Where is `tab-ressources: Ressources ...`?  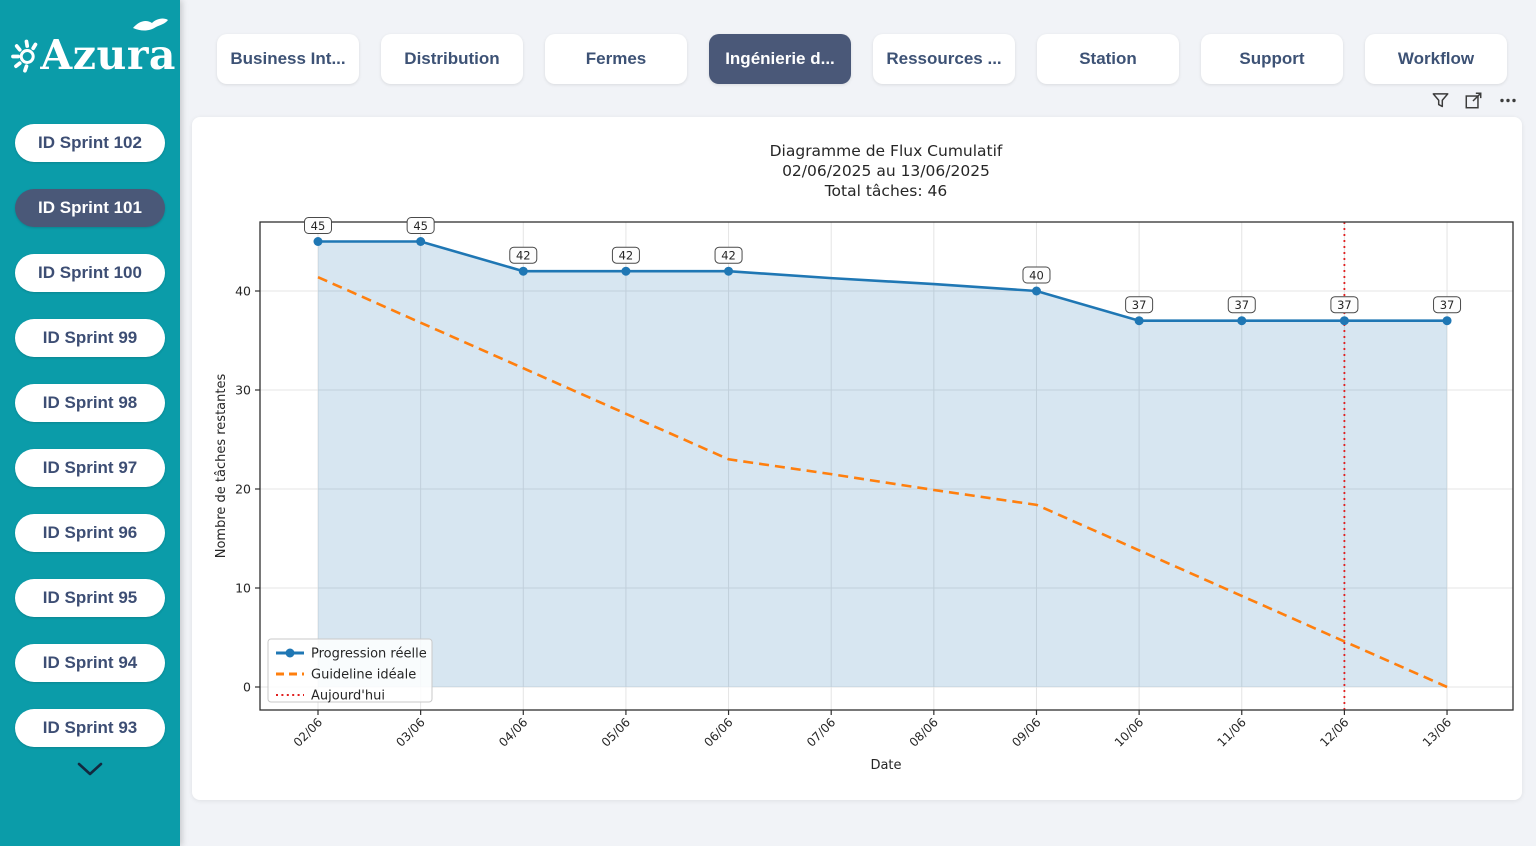
tab-ressources: Ressources ... is located at coordinates (944, 59).